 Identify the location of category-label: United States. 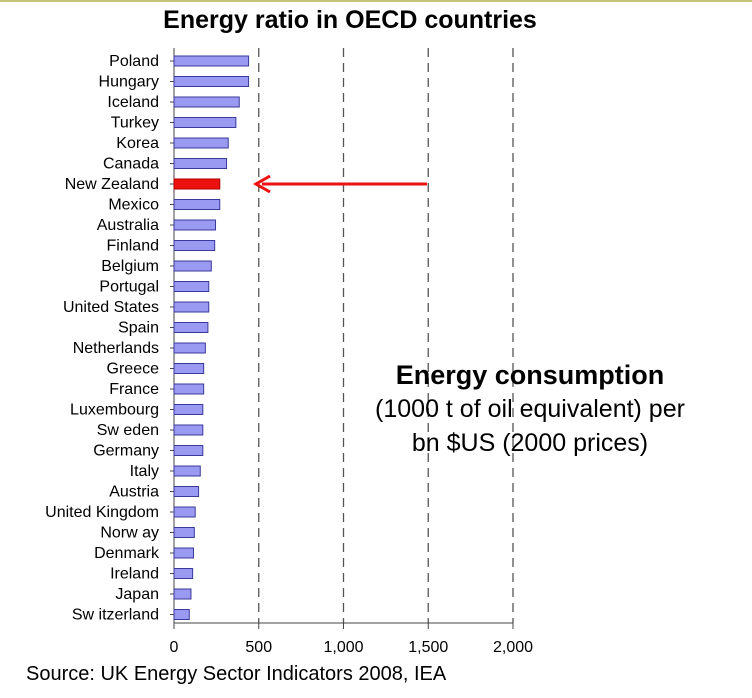
(111, 307).